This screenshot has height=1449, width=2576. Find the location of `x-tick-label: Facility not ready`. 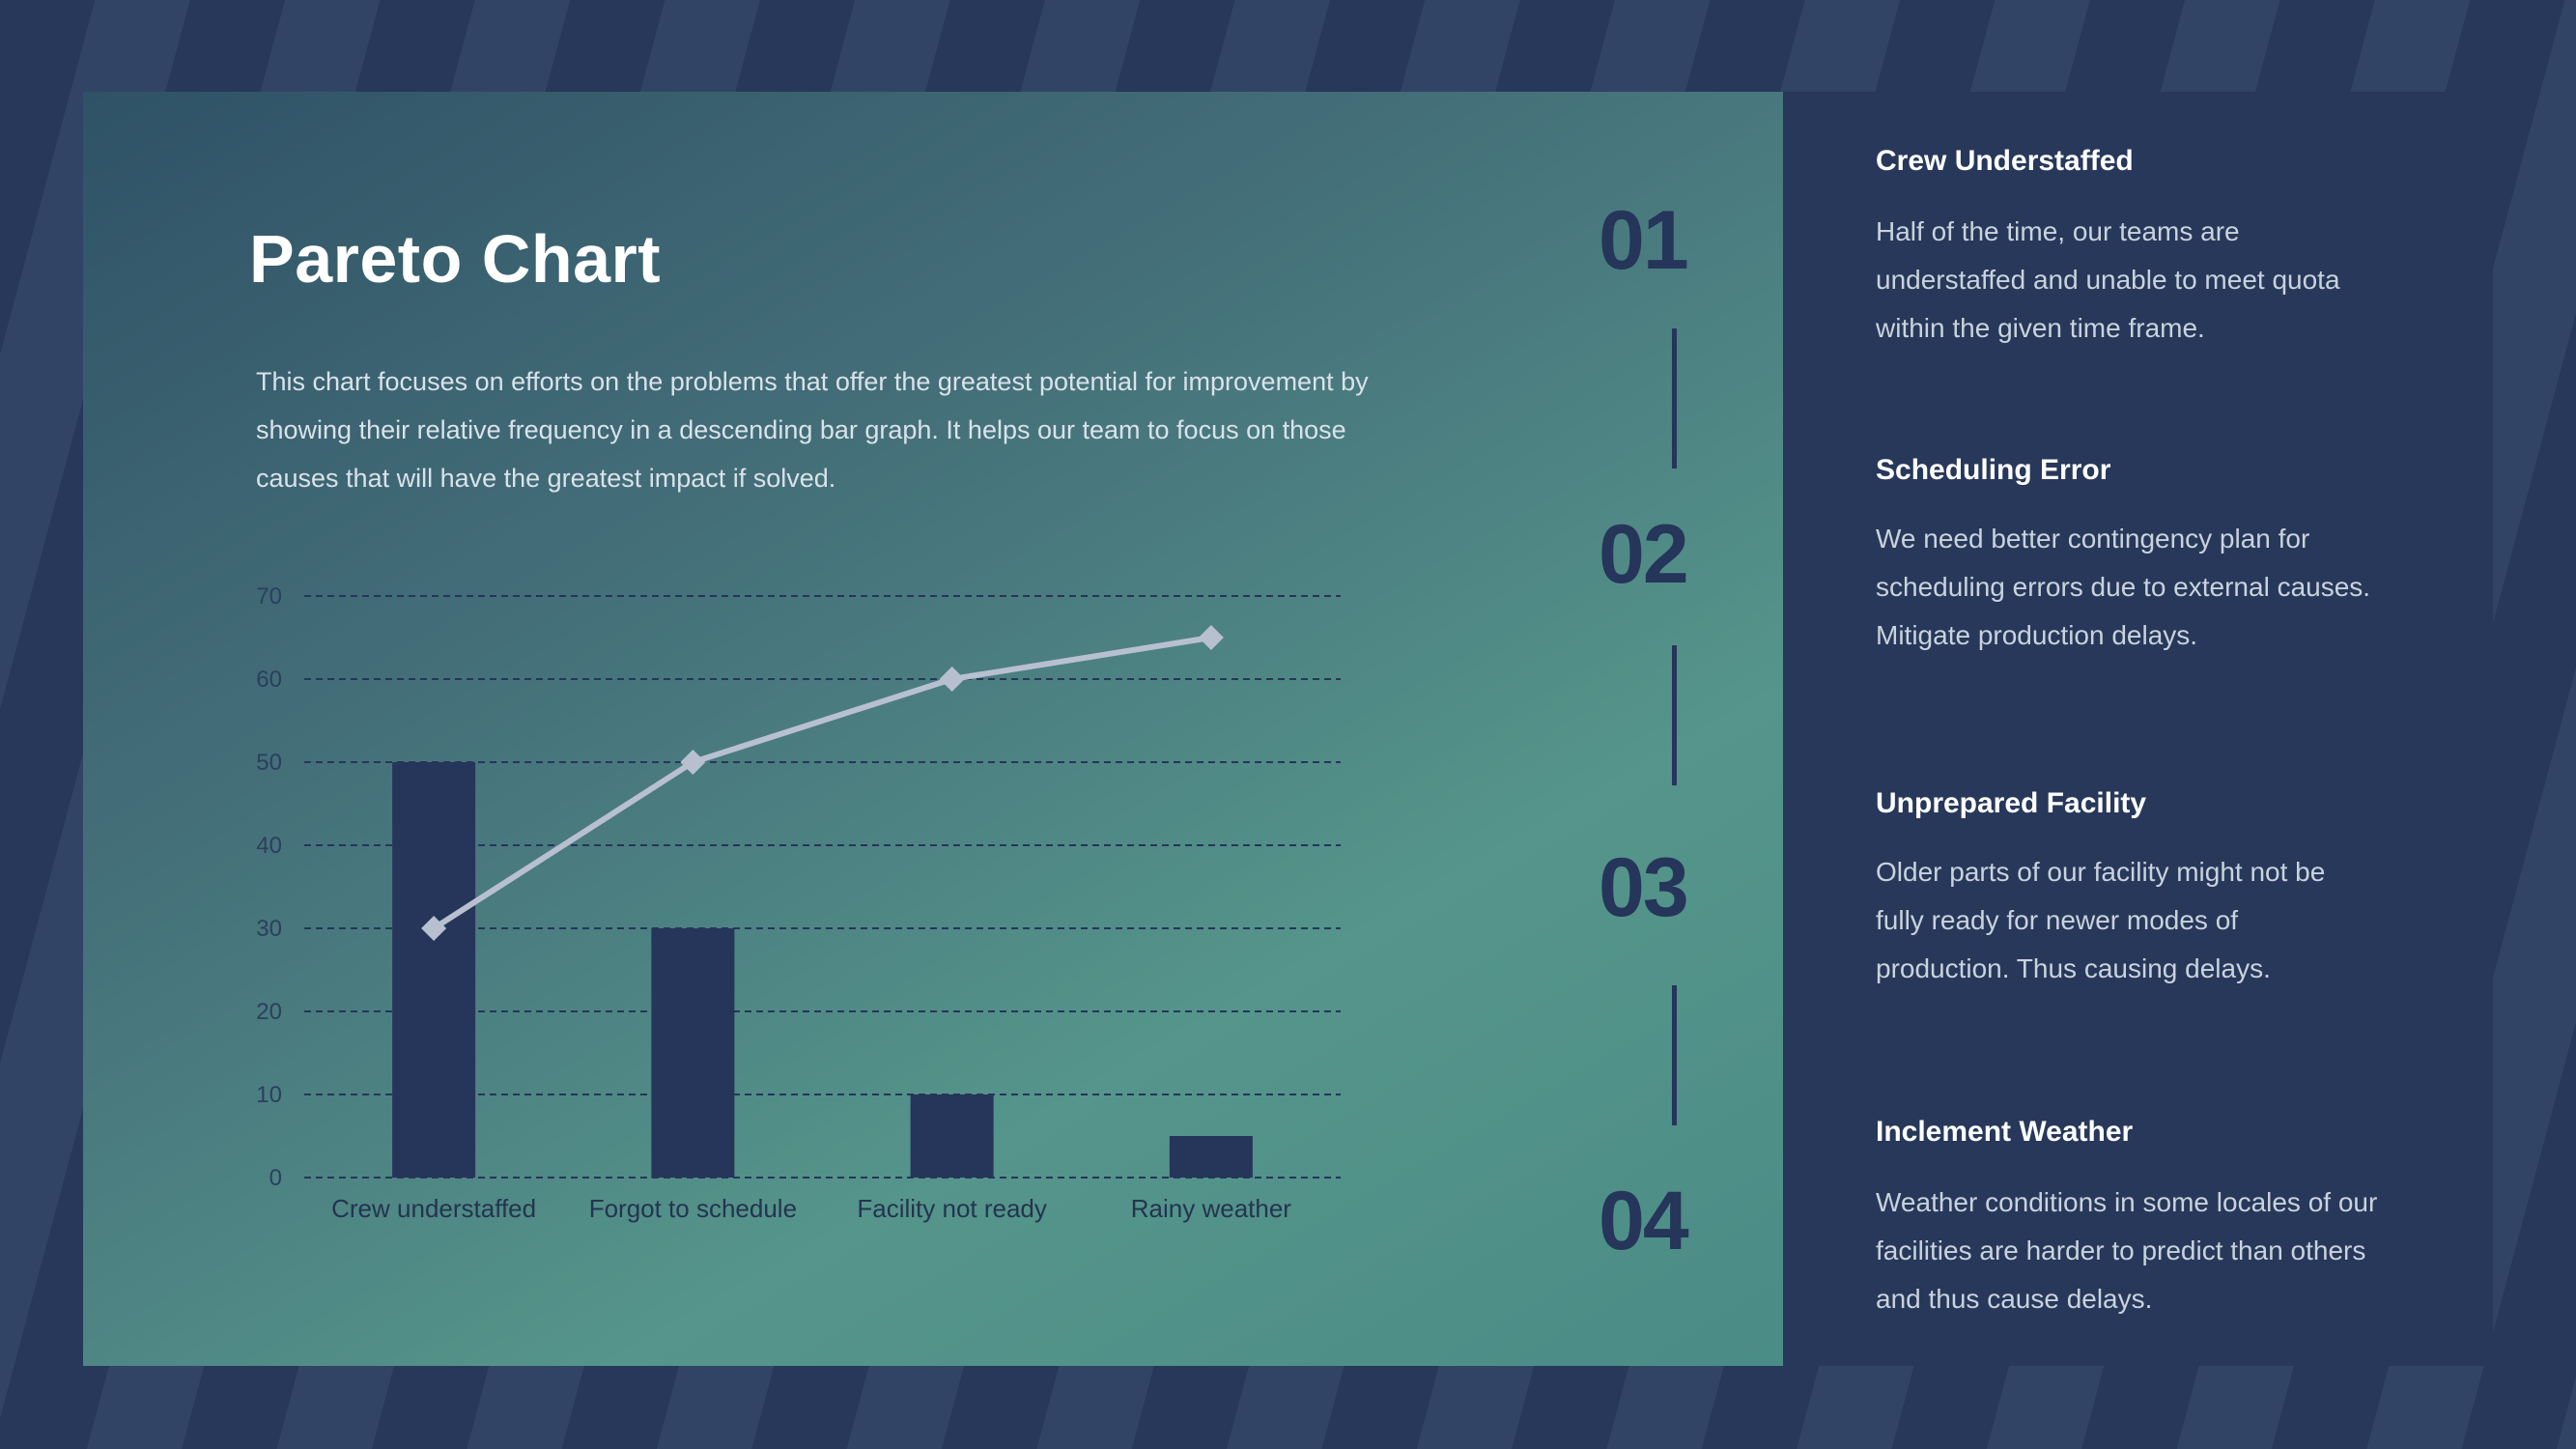

x-tick-label: Facility not ready is located at coordinates (952, 1208).